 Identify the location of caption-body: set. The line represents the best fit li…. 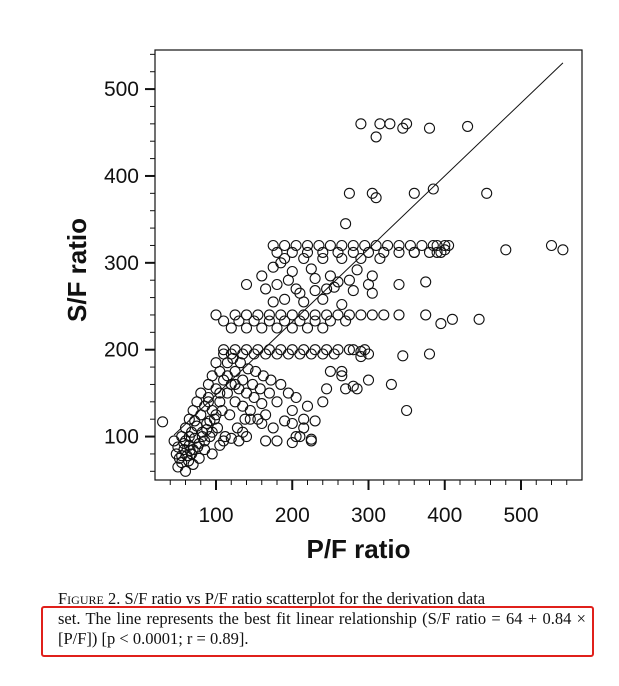
(322, 628).